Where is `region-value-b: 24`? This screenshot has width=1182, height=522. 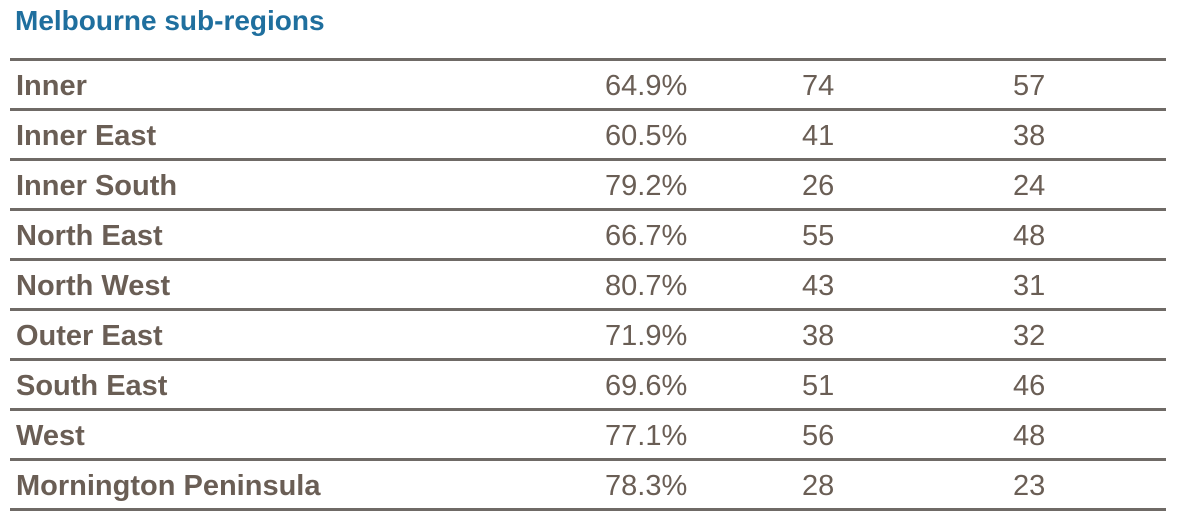 region-value-b: 24 is located at coordinates (1029, 186).